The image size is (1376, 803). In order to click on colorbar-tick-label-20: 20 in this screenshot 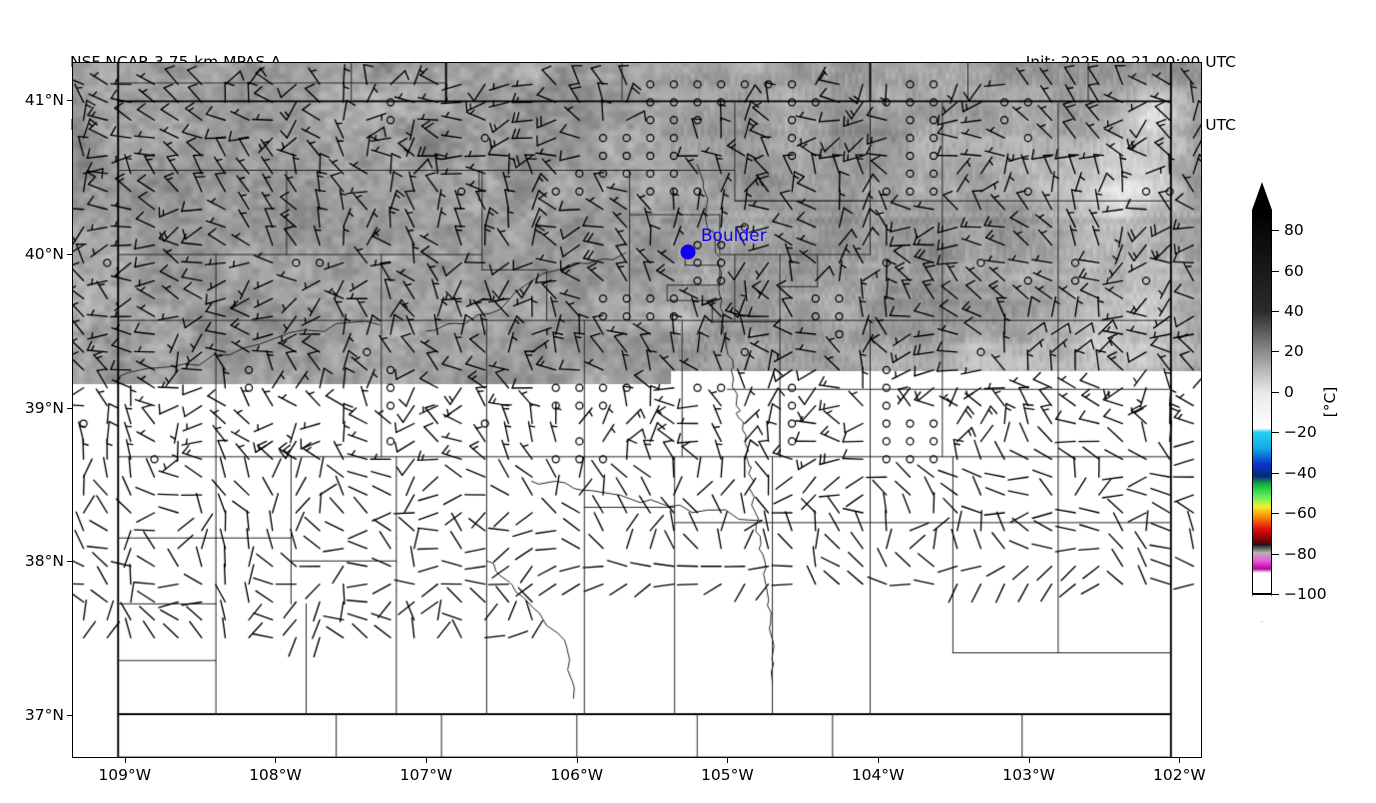, I will do `click(1294, 351)`.